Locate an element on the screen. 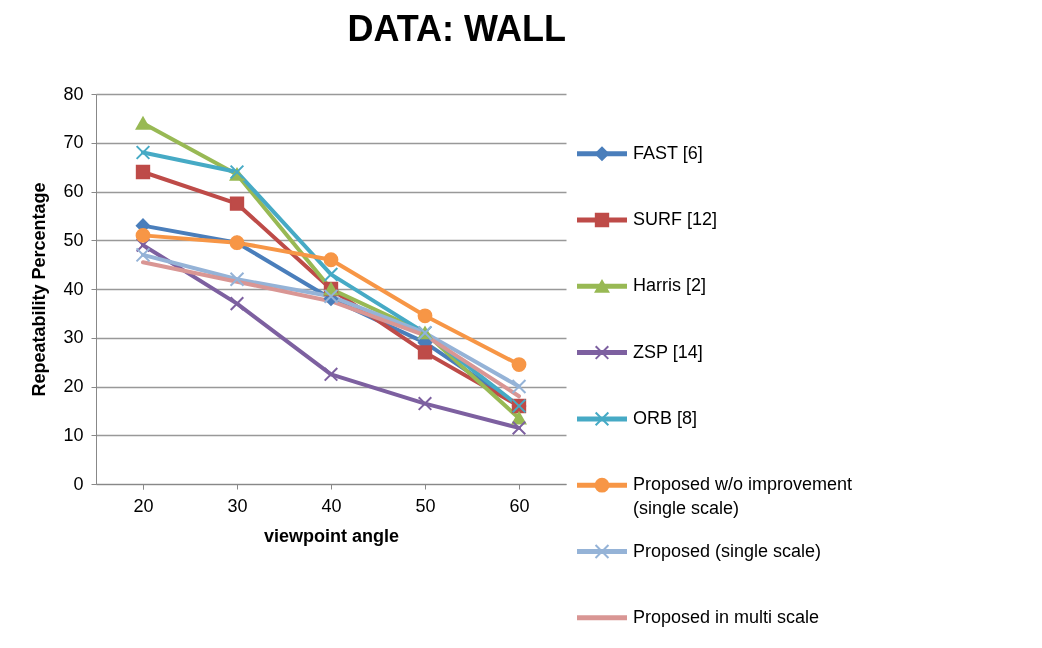  x-axis-title: viewpoint angle is located at coordinates (331, 535).